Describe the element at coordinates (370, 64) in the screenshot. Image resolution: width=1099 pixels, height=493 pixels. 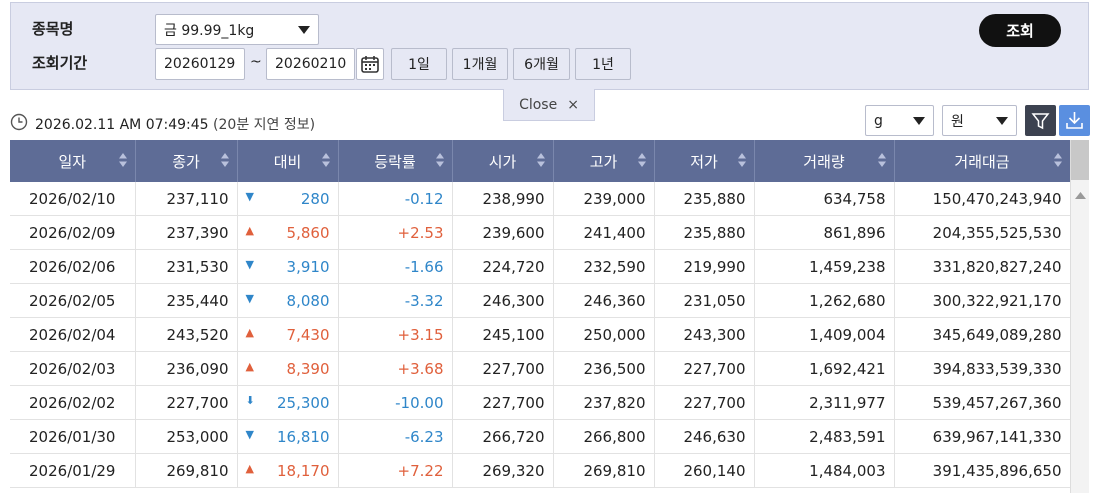
I see `calendar-button` at that location.